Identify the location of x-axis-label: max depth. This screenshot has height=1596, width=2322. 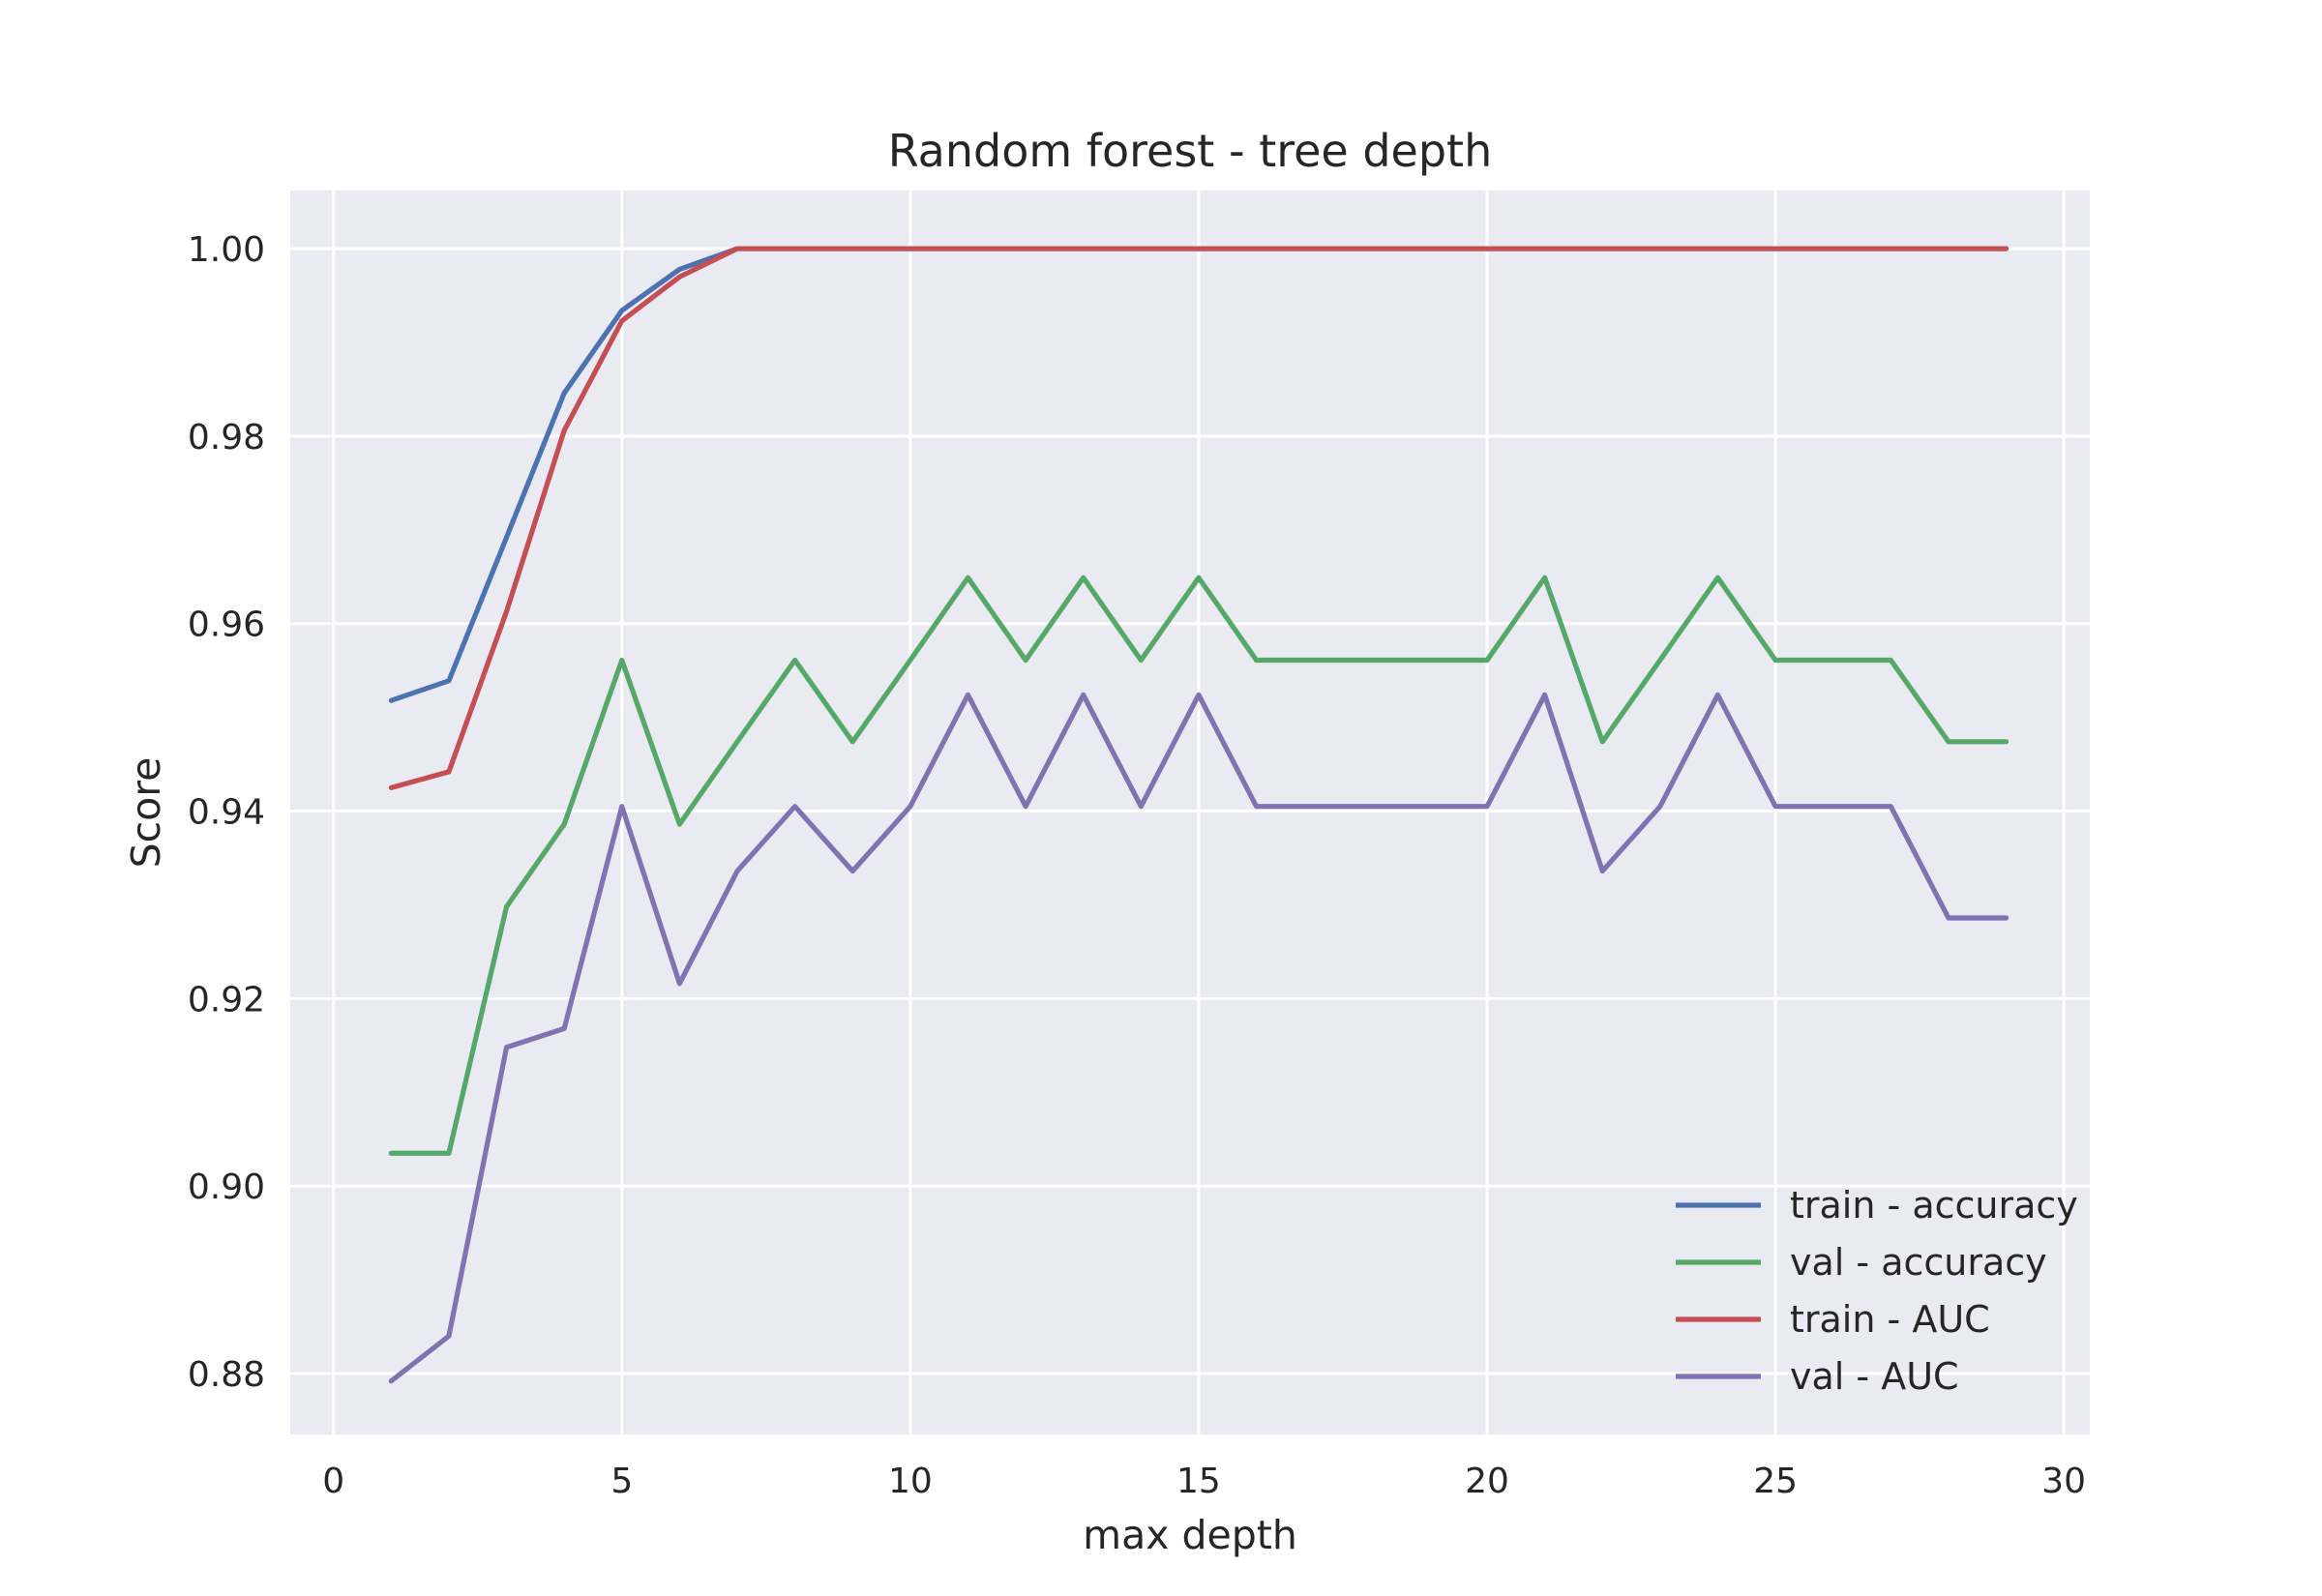
(1190, 1535).